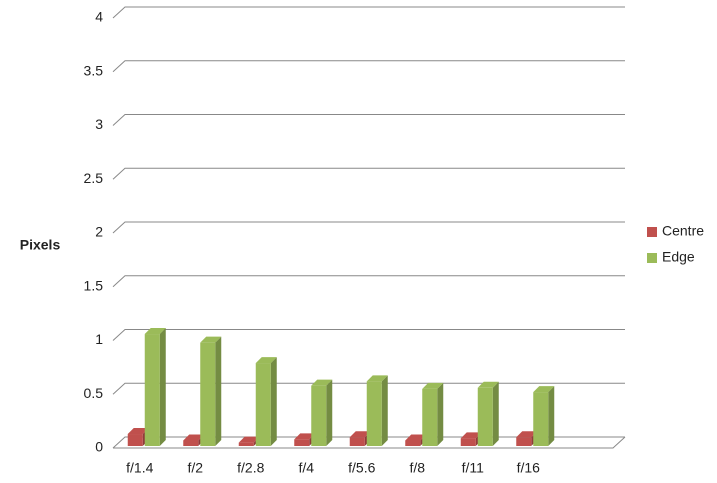 The height and width of the screenshot is (483, 717). Describe the element at coordinates (99, 124) in the screenshot. I see `y-tick-label: 3` at that location.